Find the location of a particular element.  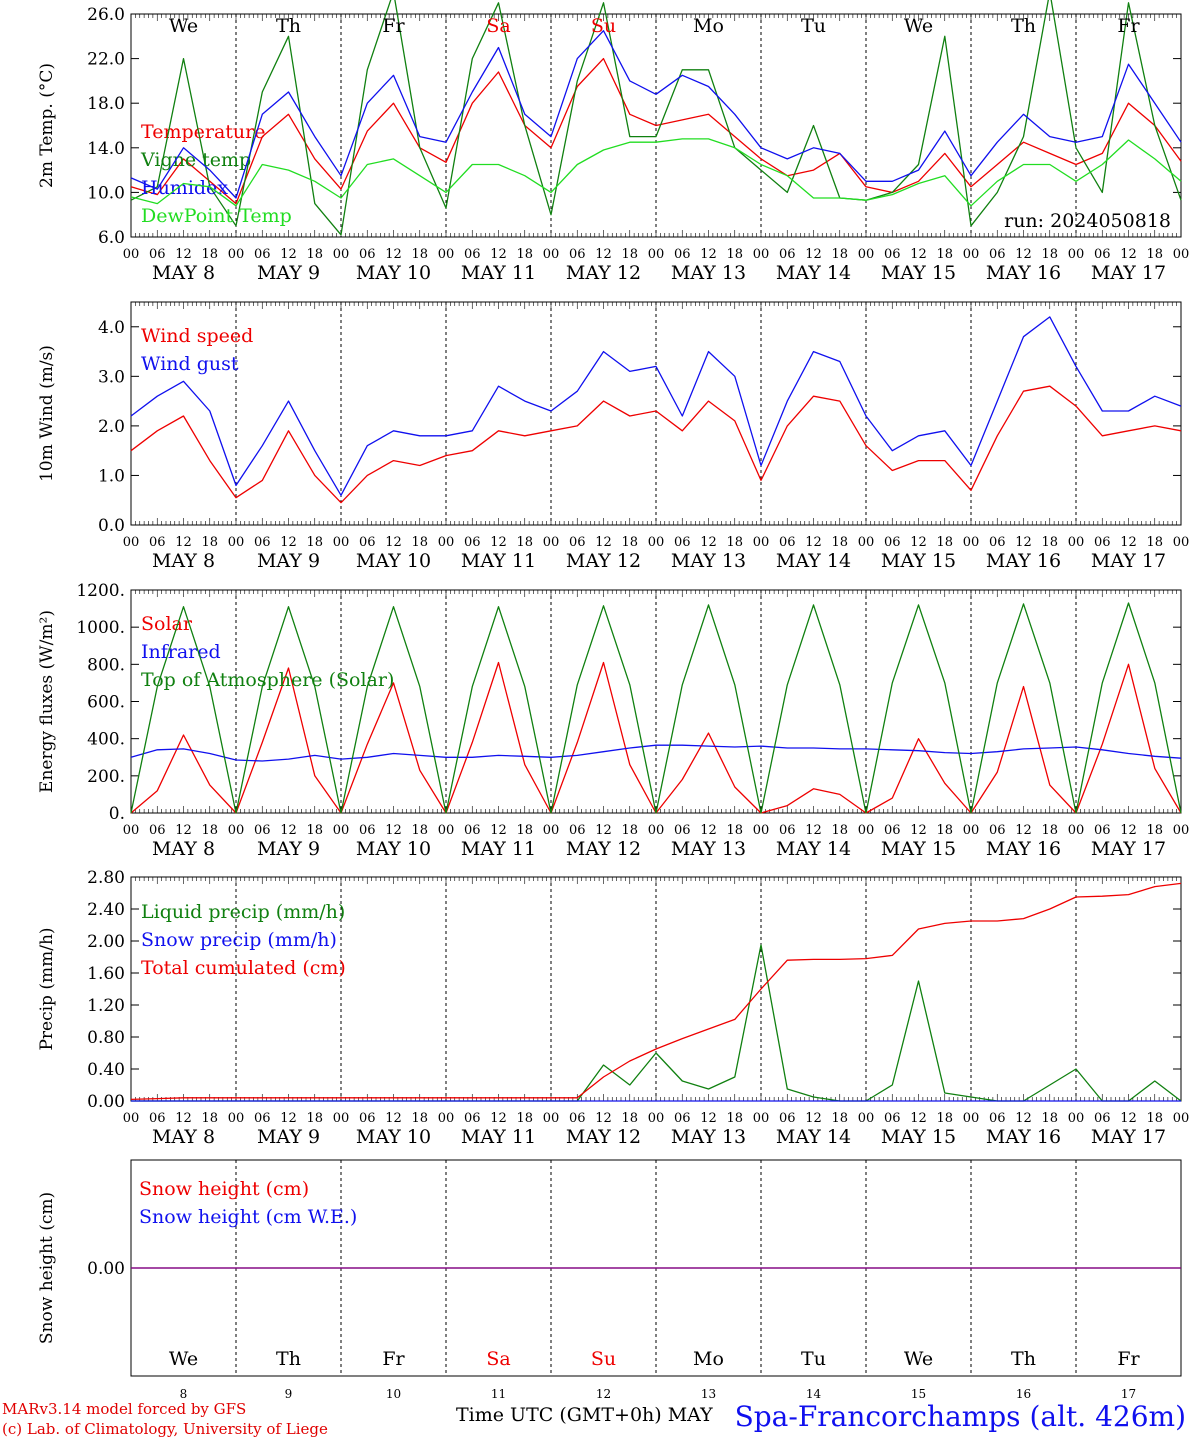

x-day-number: 8 is located at coordinates (184, 1394).